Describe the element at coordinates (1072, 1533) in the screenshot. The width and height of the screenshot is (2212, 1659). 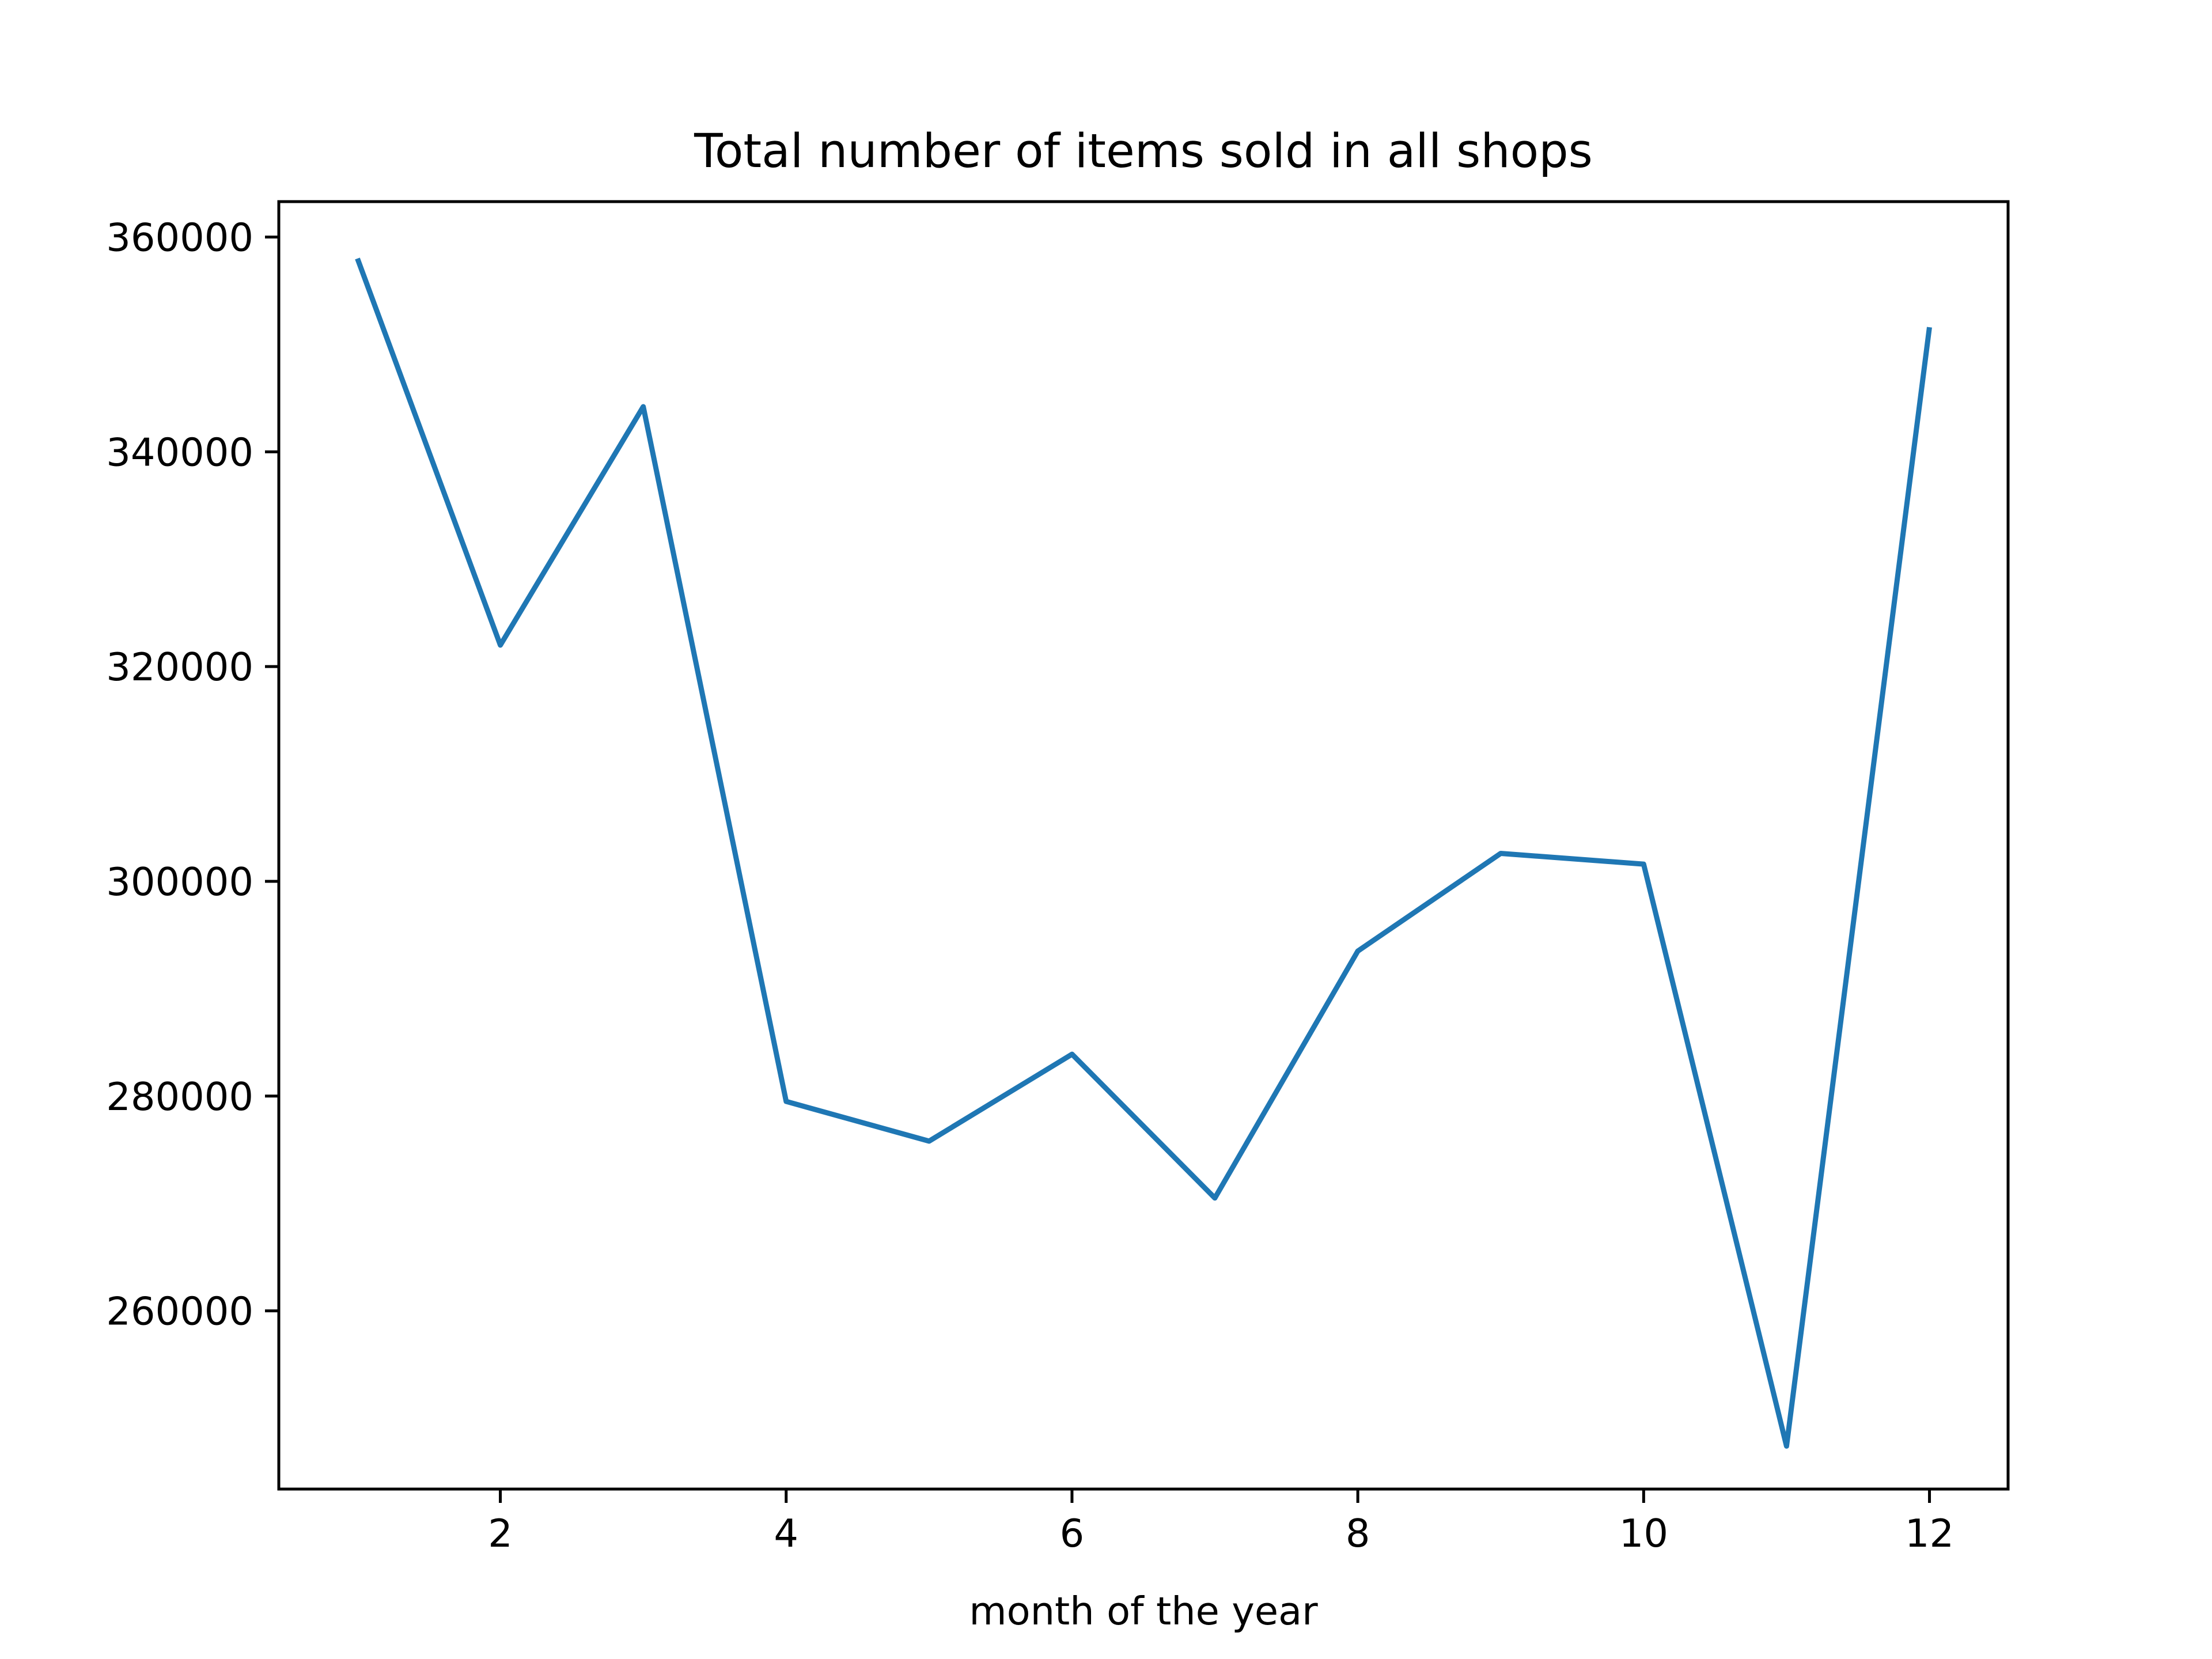
I see `x-tick-label: 6` at that location.